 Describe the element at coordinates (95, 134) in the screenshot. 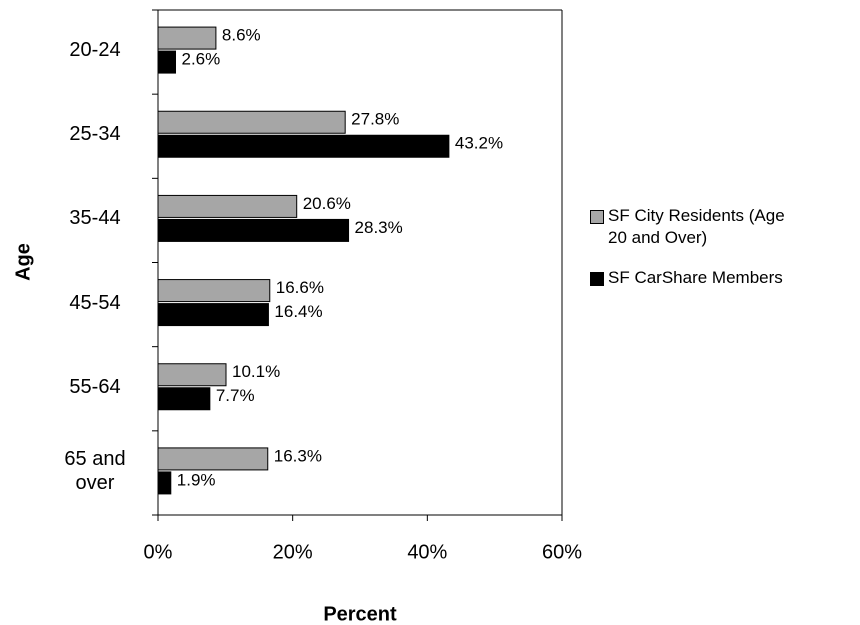

I see `y-tick-label: 25-34` at that location.